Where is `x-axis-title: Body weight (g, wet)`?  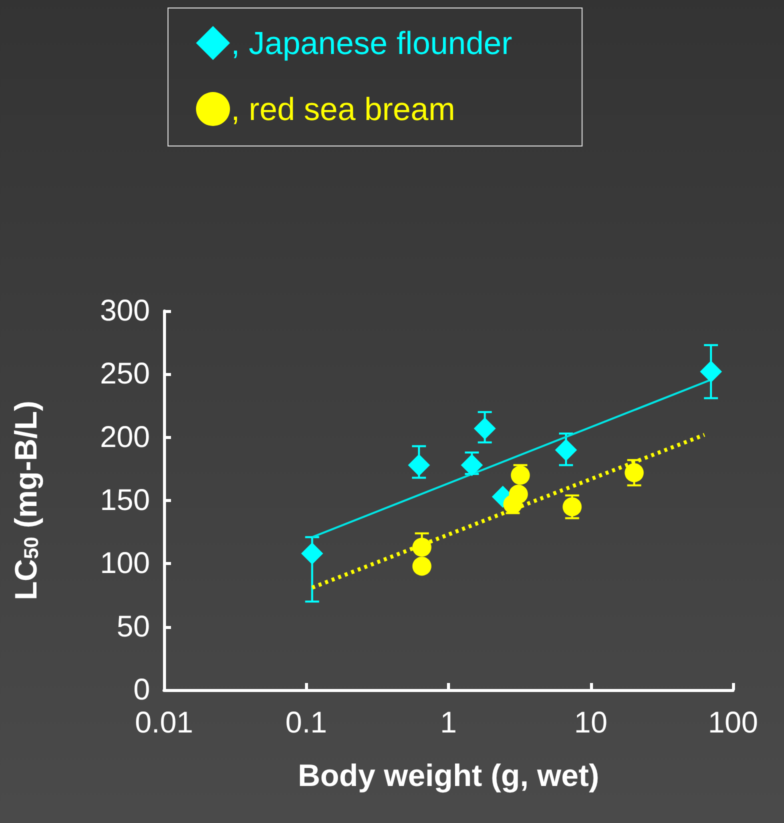 x-axis-title: Body weight (g, wet) is located at coordinates (449, 775).